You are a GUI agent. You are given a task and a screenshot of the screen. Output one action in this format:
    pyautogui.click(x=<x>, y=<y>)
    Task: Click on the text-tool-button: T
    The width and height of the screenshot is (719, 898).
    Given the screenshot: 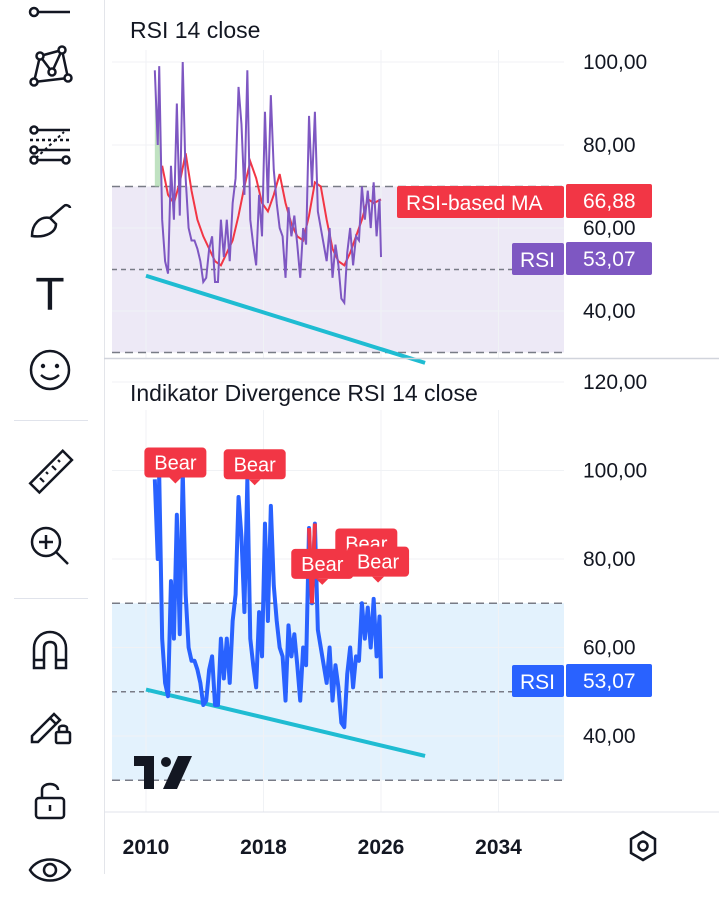 What is the action you would take?
    pyautogui.click(x=50, y=294)
    